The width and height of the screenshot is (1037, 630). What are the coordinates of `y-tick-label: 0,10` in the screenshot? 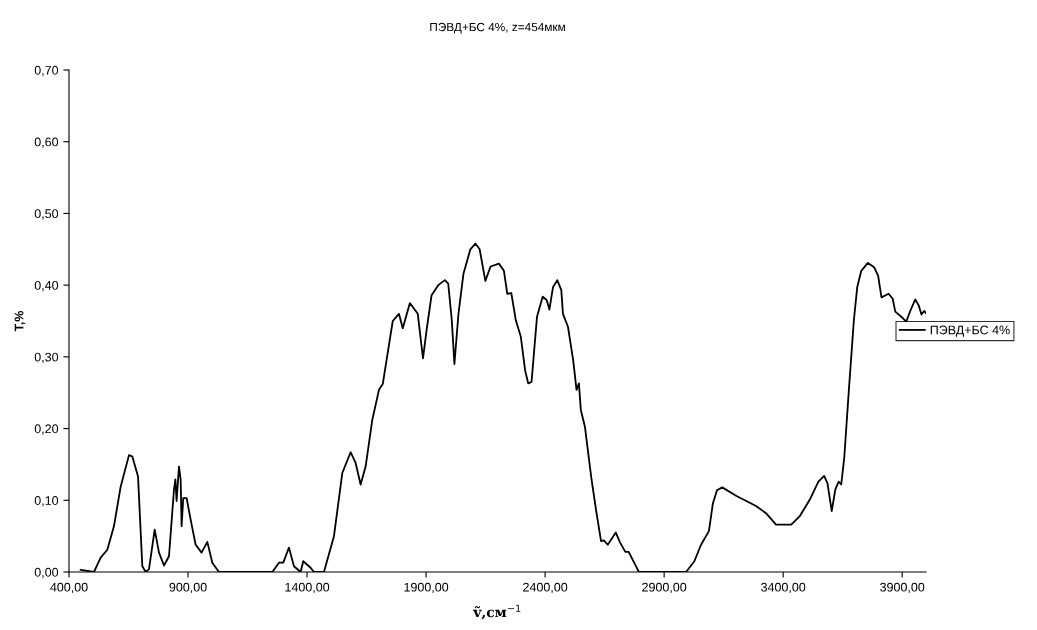 It's located at (46, 501).